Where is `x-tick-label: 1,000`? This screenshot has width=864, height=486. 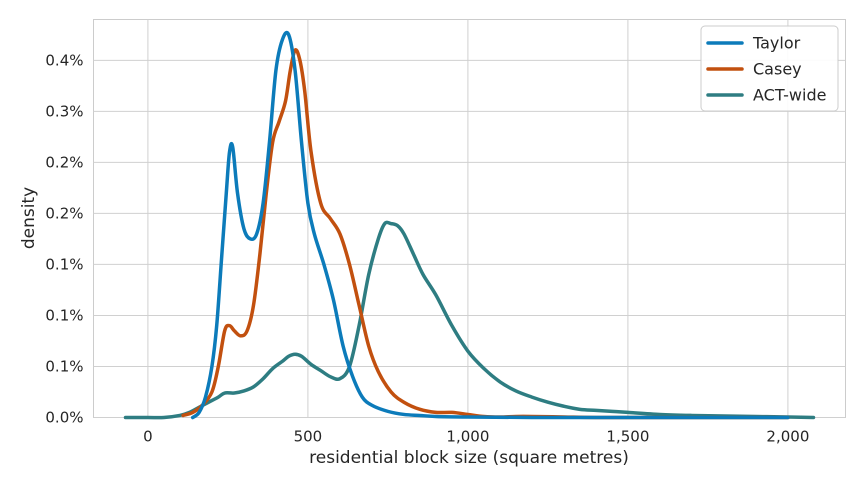
x-tick-label: 1,000 is located at coordinates (467, 437).